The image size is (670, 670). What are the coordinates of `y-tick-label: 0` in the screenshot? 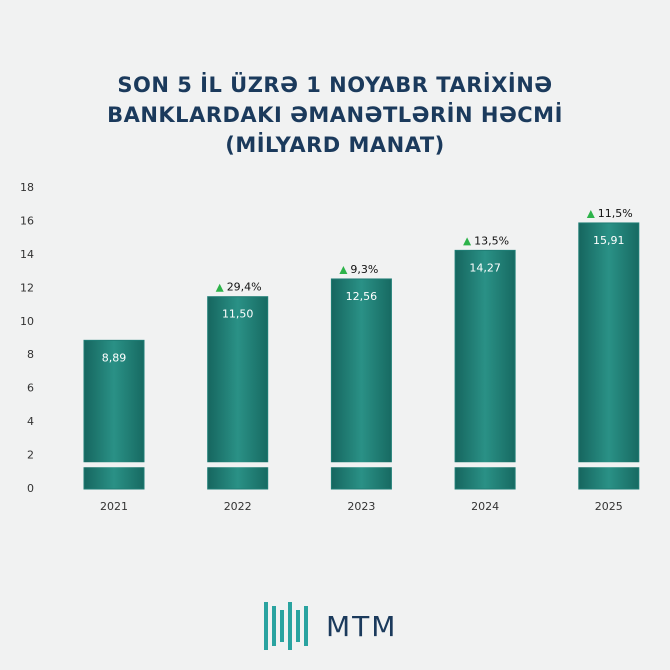 It's located at (30, 488).